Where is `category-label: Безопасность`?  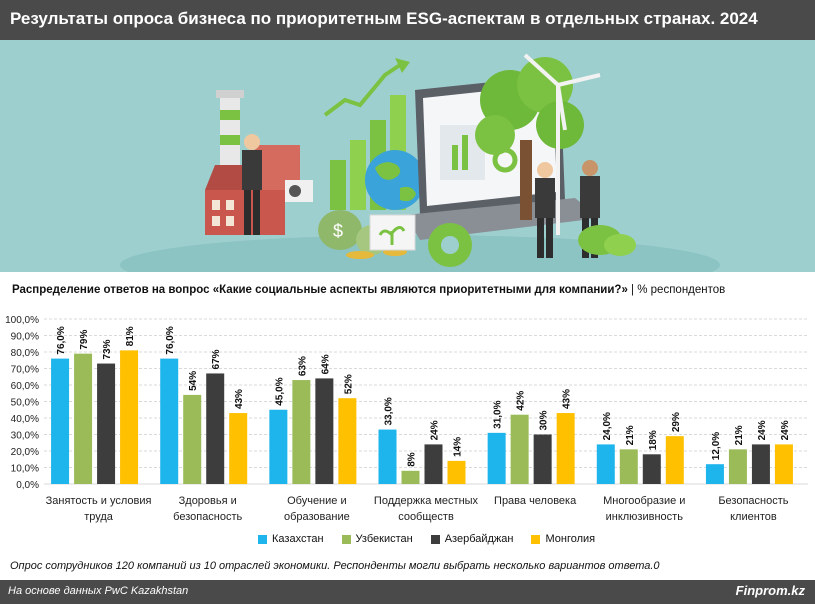 category-label: Безопасность is located at coordinates (753, 501).